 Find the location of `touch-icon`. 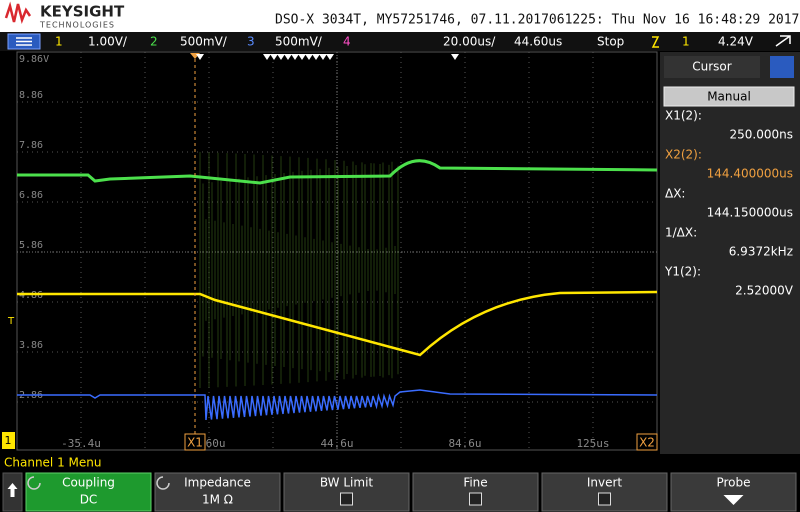

touch-icon is located at coordinates (783, 41).